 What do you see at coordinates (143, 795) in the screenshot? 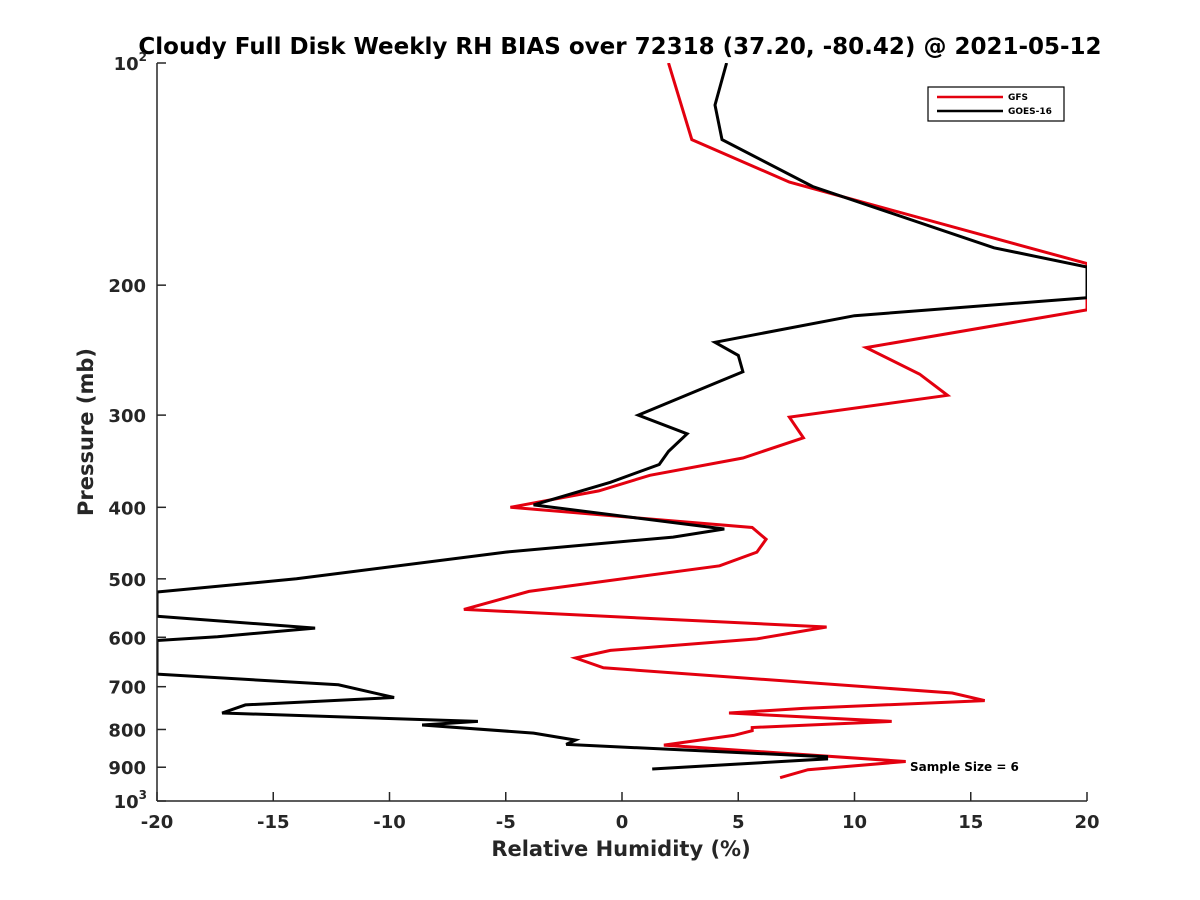
I see `y-tick-exponent: 3` at bounding box center [143, 795].